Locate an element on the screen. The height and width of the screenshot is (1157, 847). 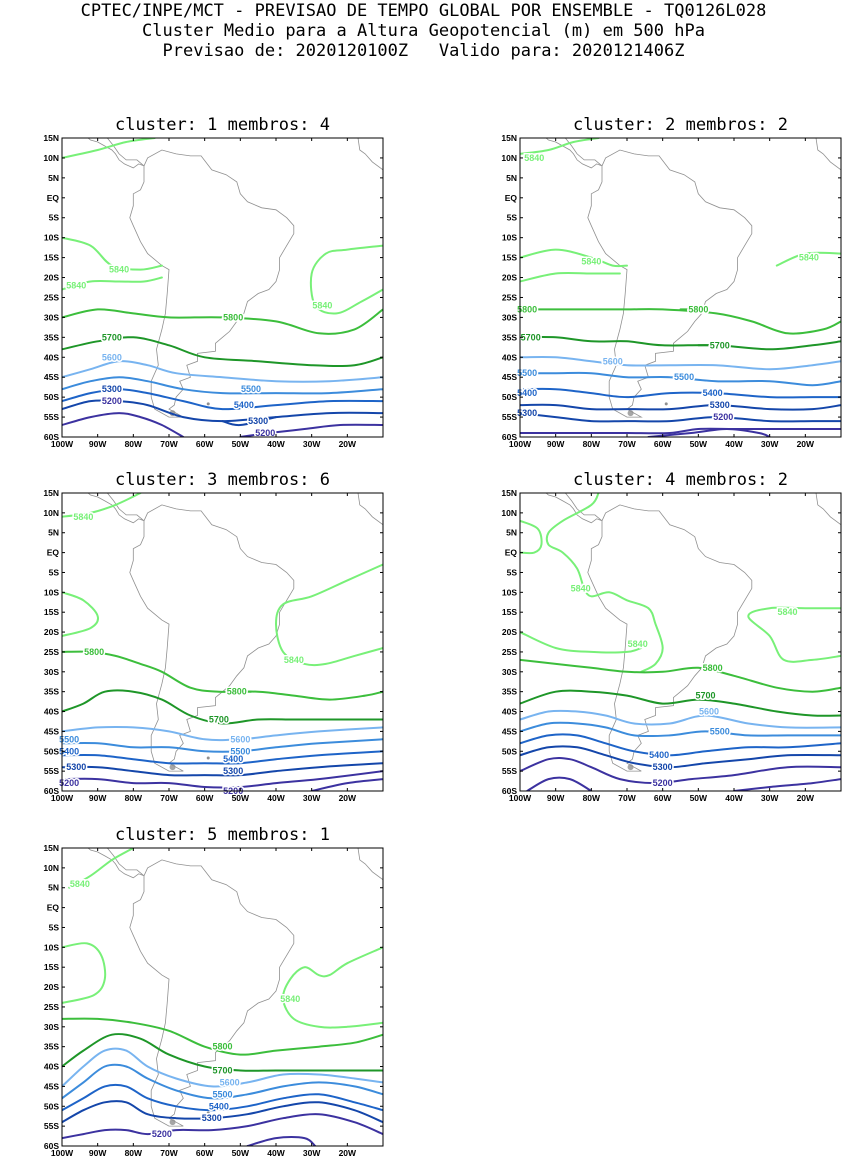
coastline-south-america is located at coordinates (212, 283).